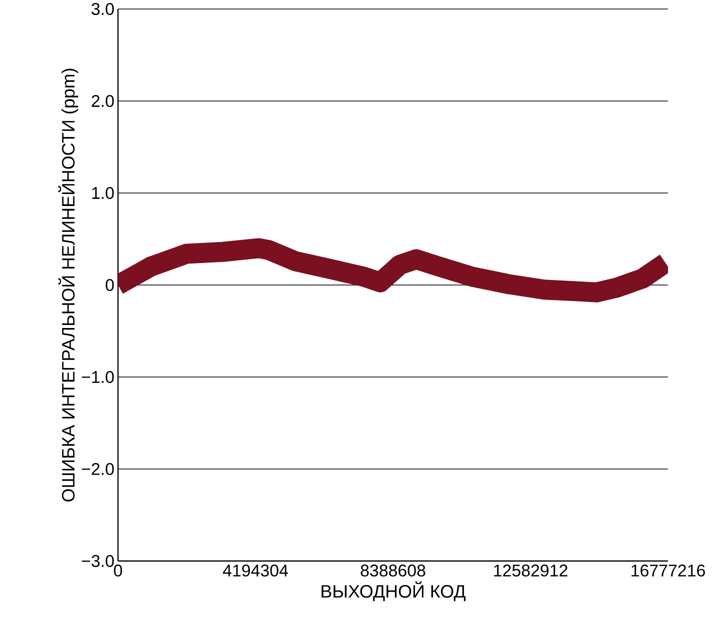  Describe the element at coordinates (68, 285) in the screenshot. I see `y-axis-title: ОШИБКА ИНТЕГРАЛЬНОЙ НЕЛИНЕЙНОСТИ (ppm)` at that location.